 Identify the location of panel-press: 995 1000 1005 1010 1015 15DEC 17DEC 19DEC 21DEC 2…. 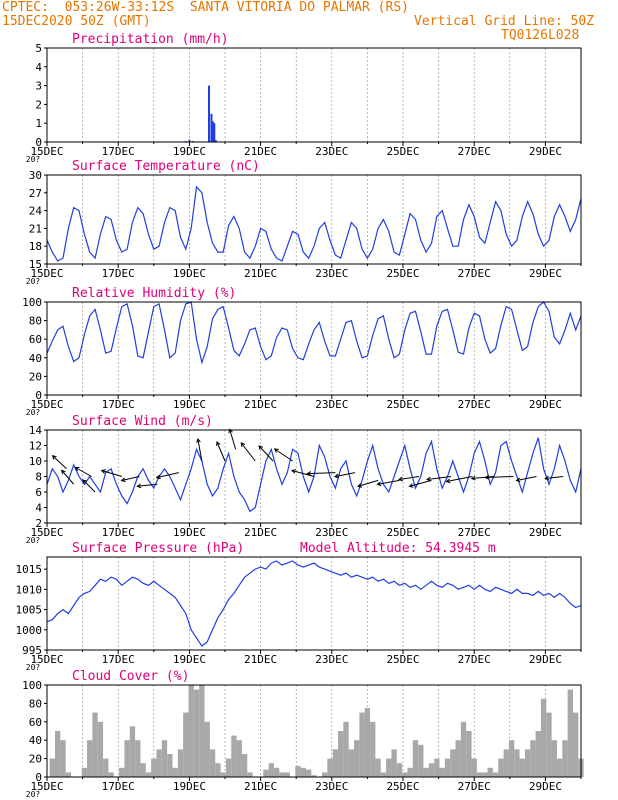
(299, 606).